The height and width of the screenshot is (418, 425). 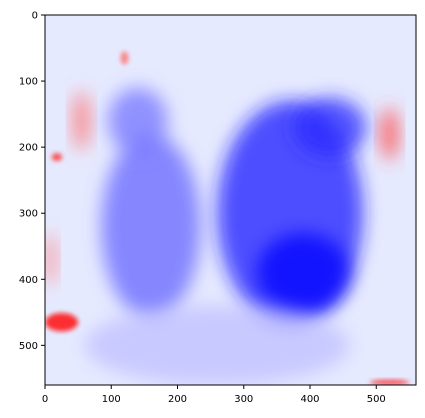 What do you see at coordinates (45, 399) in the screenshot?
I see `x-tick-label: 0` at bounding box center [45, 399].